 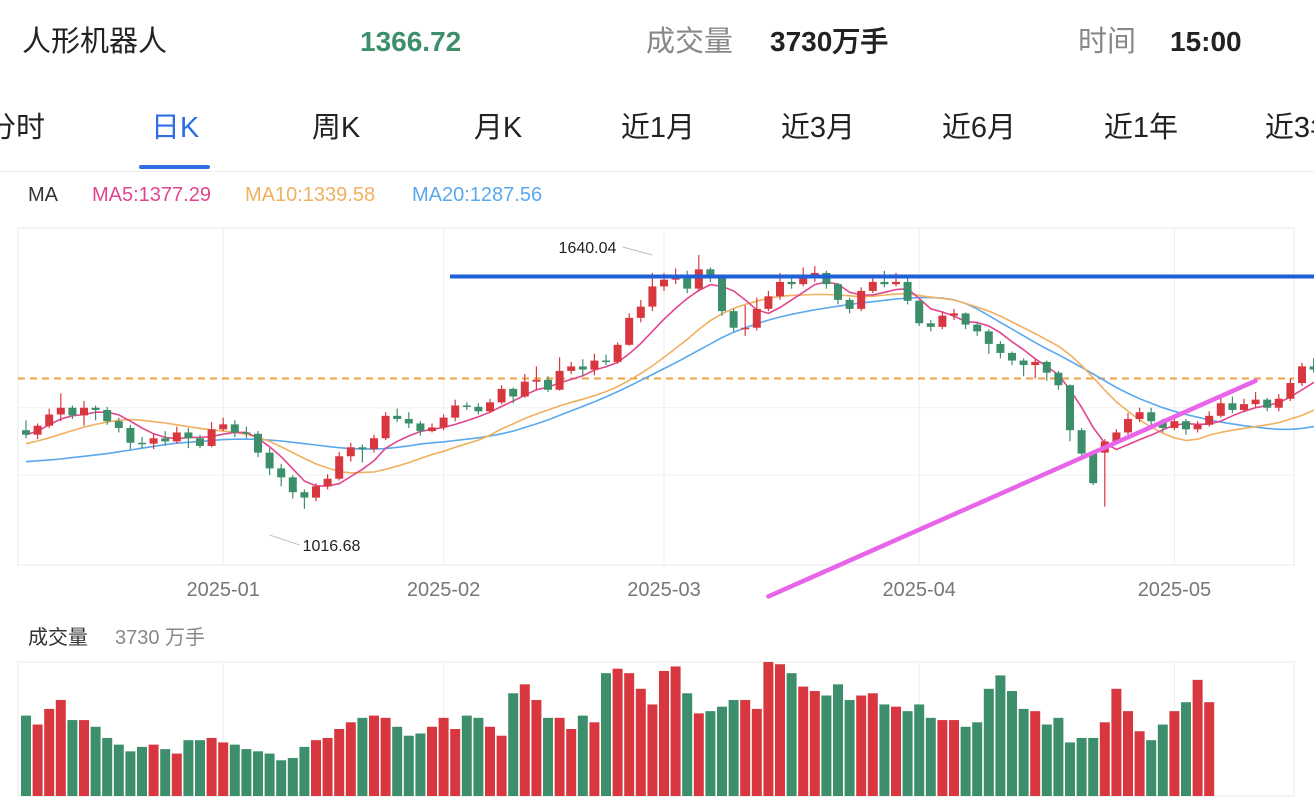 What do you see at coordinates (95, 42) in the screenshot?
I see `index-name: 人形机器人` at bounding box center [95, 42].